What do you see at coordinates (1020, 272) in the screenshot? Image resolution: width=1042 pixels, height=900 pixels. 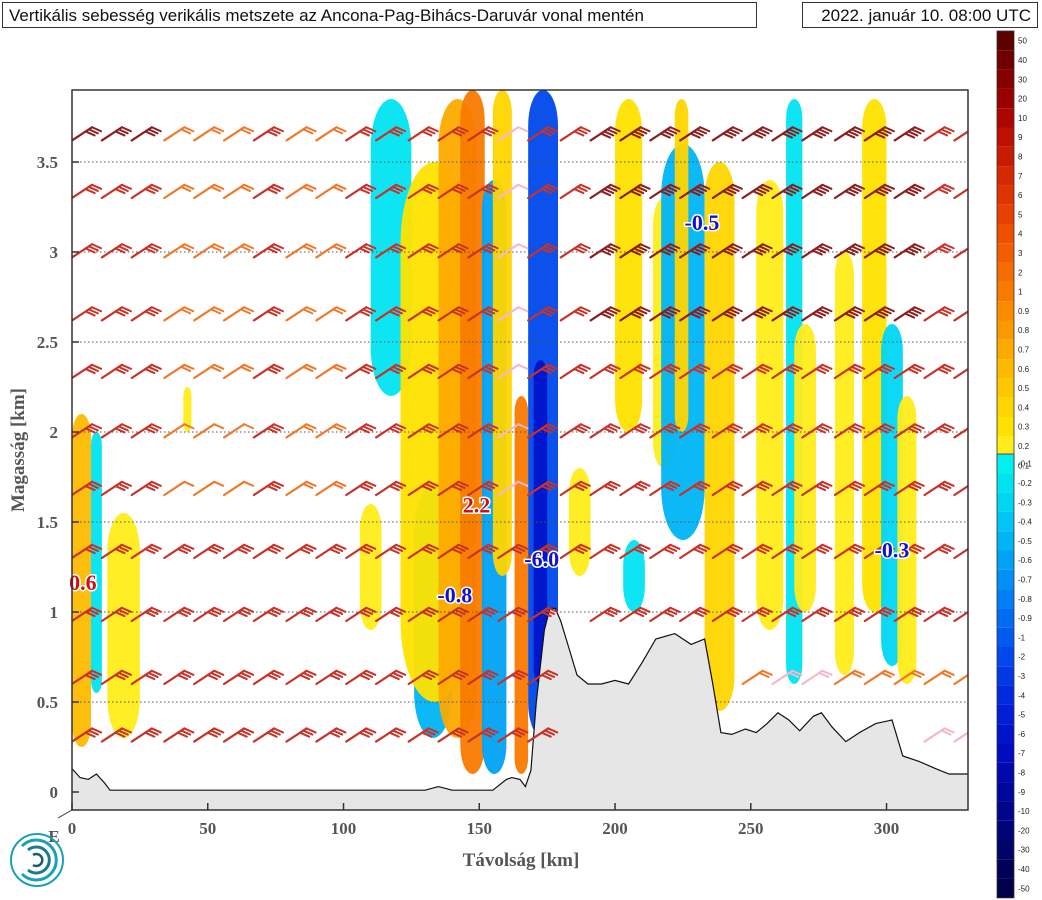 I see `colorbar-label: 2` at bounding box center [1020, 272].